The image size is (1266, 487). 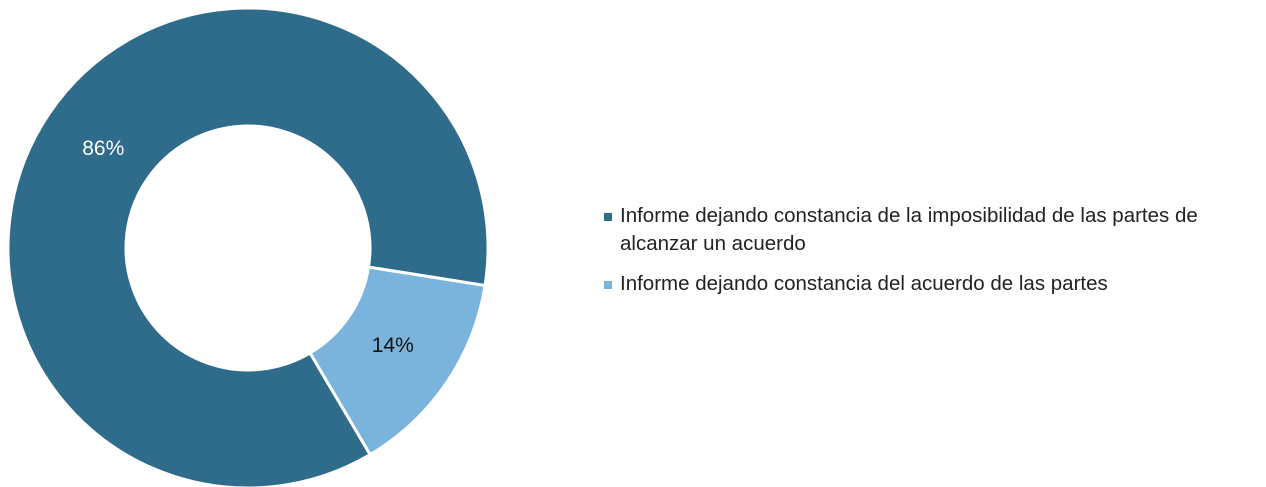 I want to click on data-label: 86%, so click(x=103, y=148).